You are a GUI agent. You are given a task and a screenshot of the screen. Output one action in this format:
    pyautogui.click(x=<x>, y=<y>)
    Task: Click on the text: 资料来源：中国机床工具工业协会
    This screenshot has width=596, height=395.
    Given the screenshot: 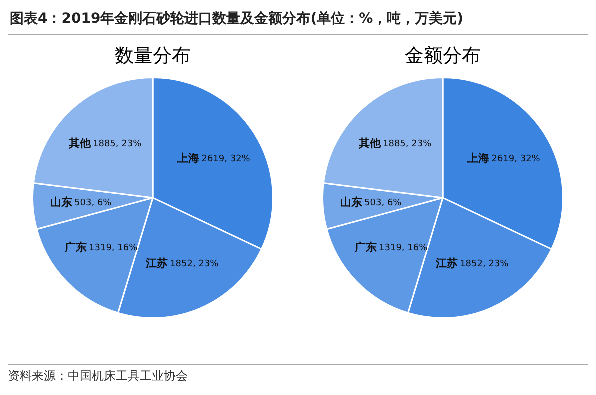 What is the action you would take?
    pyautogui.click(x=98, y=376)
    